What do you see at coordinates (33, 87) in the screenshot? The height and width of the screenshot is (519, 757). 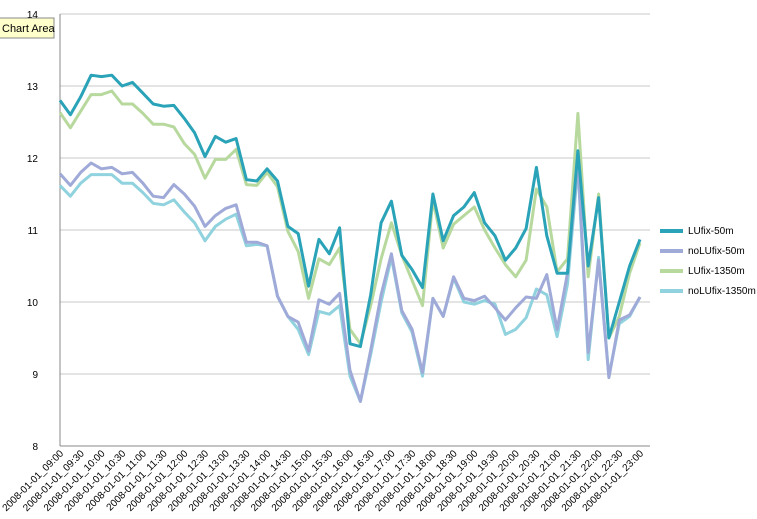 I see `y-tick-label: 13` at bounding box center [33, 87].